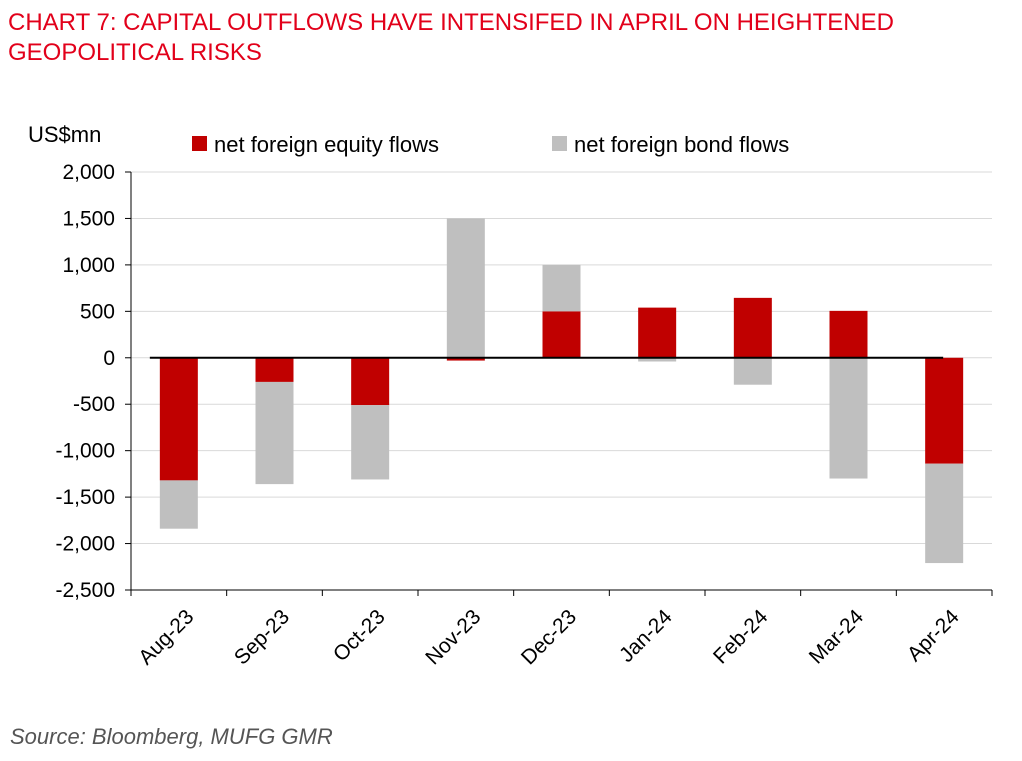  What do you see at coordinates (453, 637) in the screenshot?
I see `x-tick-label: Nov-23` at bounding box center [453, 637].